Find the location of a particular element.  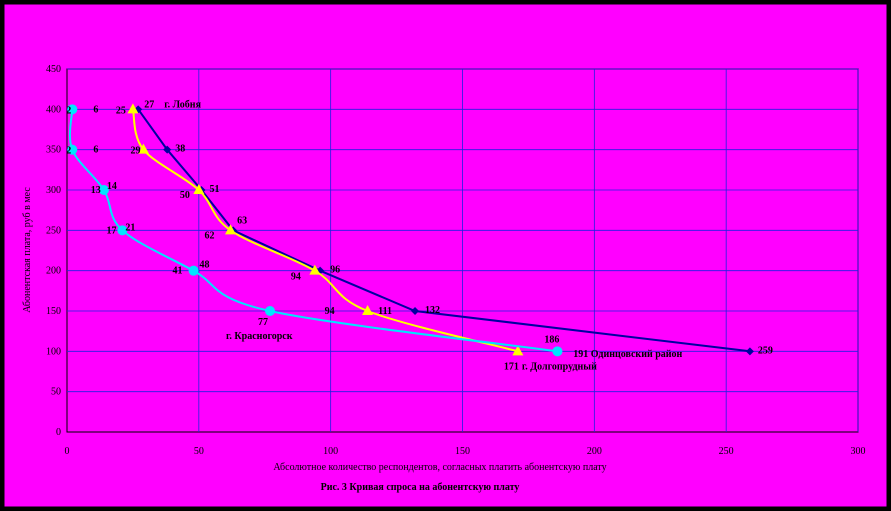

data-label: 38 is located at coordinates (180, 149).